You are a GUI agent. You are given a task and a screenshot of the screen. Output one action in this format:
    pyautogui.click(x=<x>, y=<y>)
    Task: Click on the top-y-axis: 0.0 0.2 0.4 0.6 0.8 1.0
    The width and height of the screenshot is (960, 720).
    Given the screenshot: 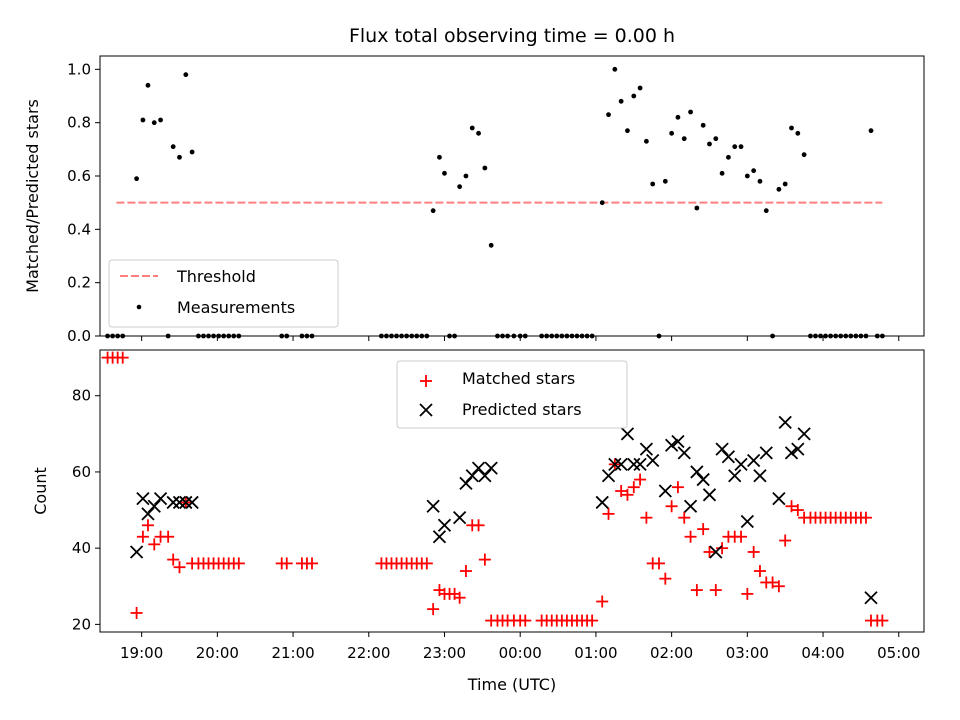 What is the action you would take?
    pyautogui.click(x=83, y=202)
    